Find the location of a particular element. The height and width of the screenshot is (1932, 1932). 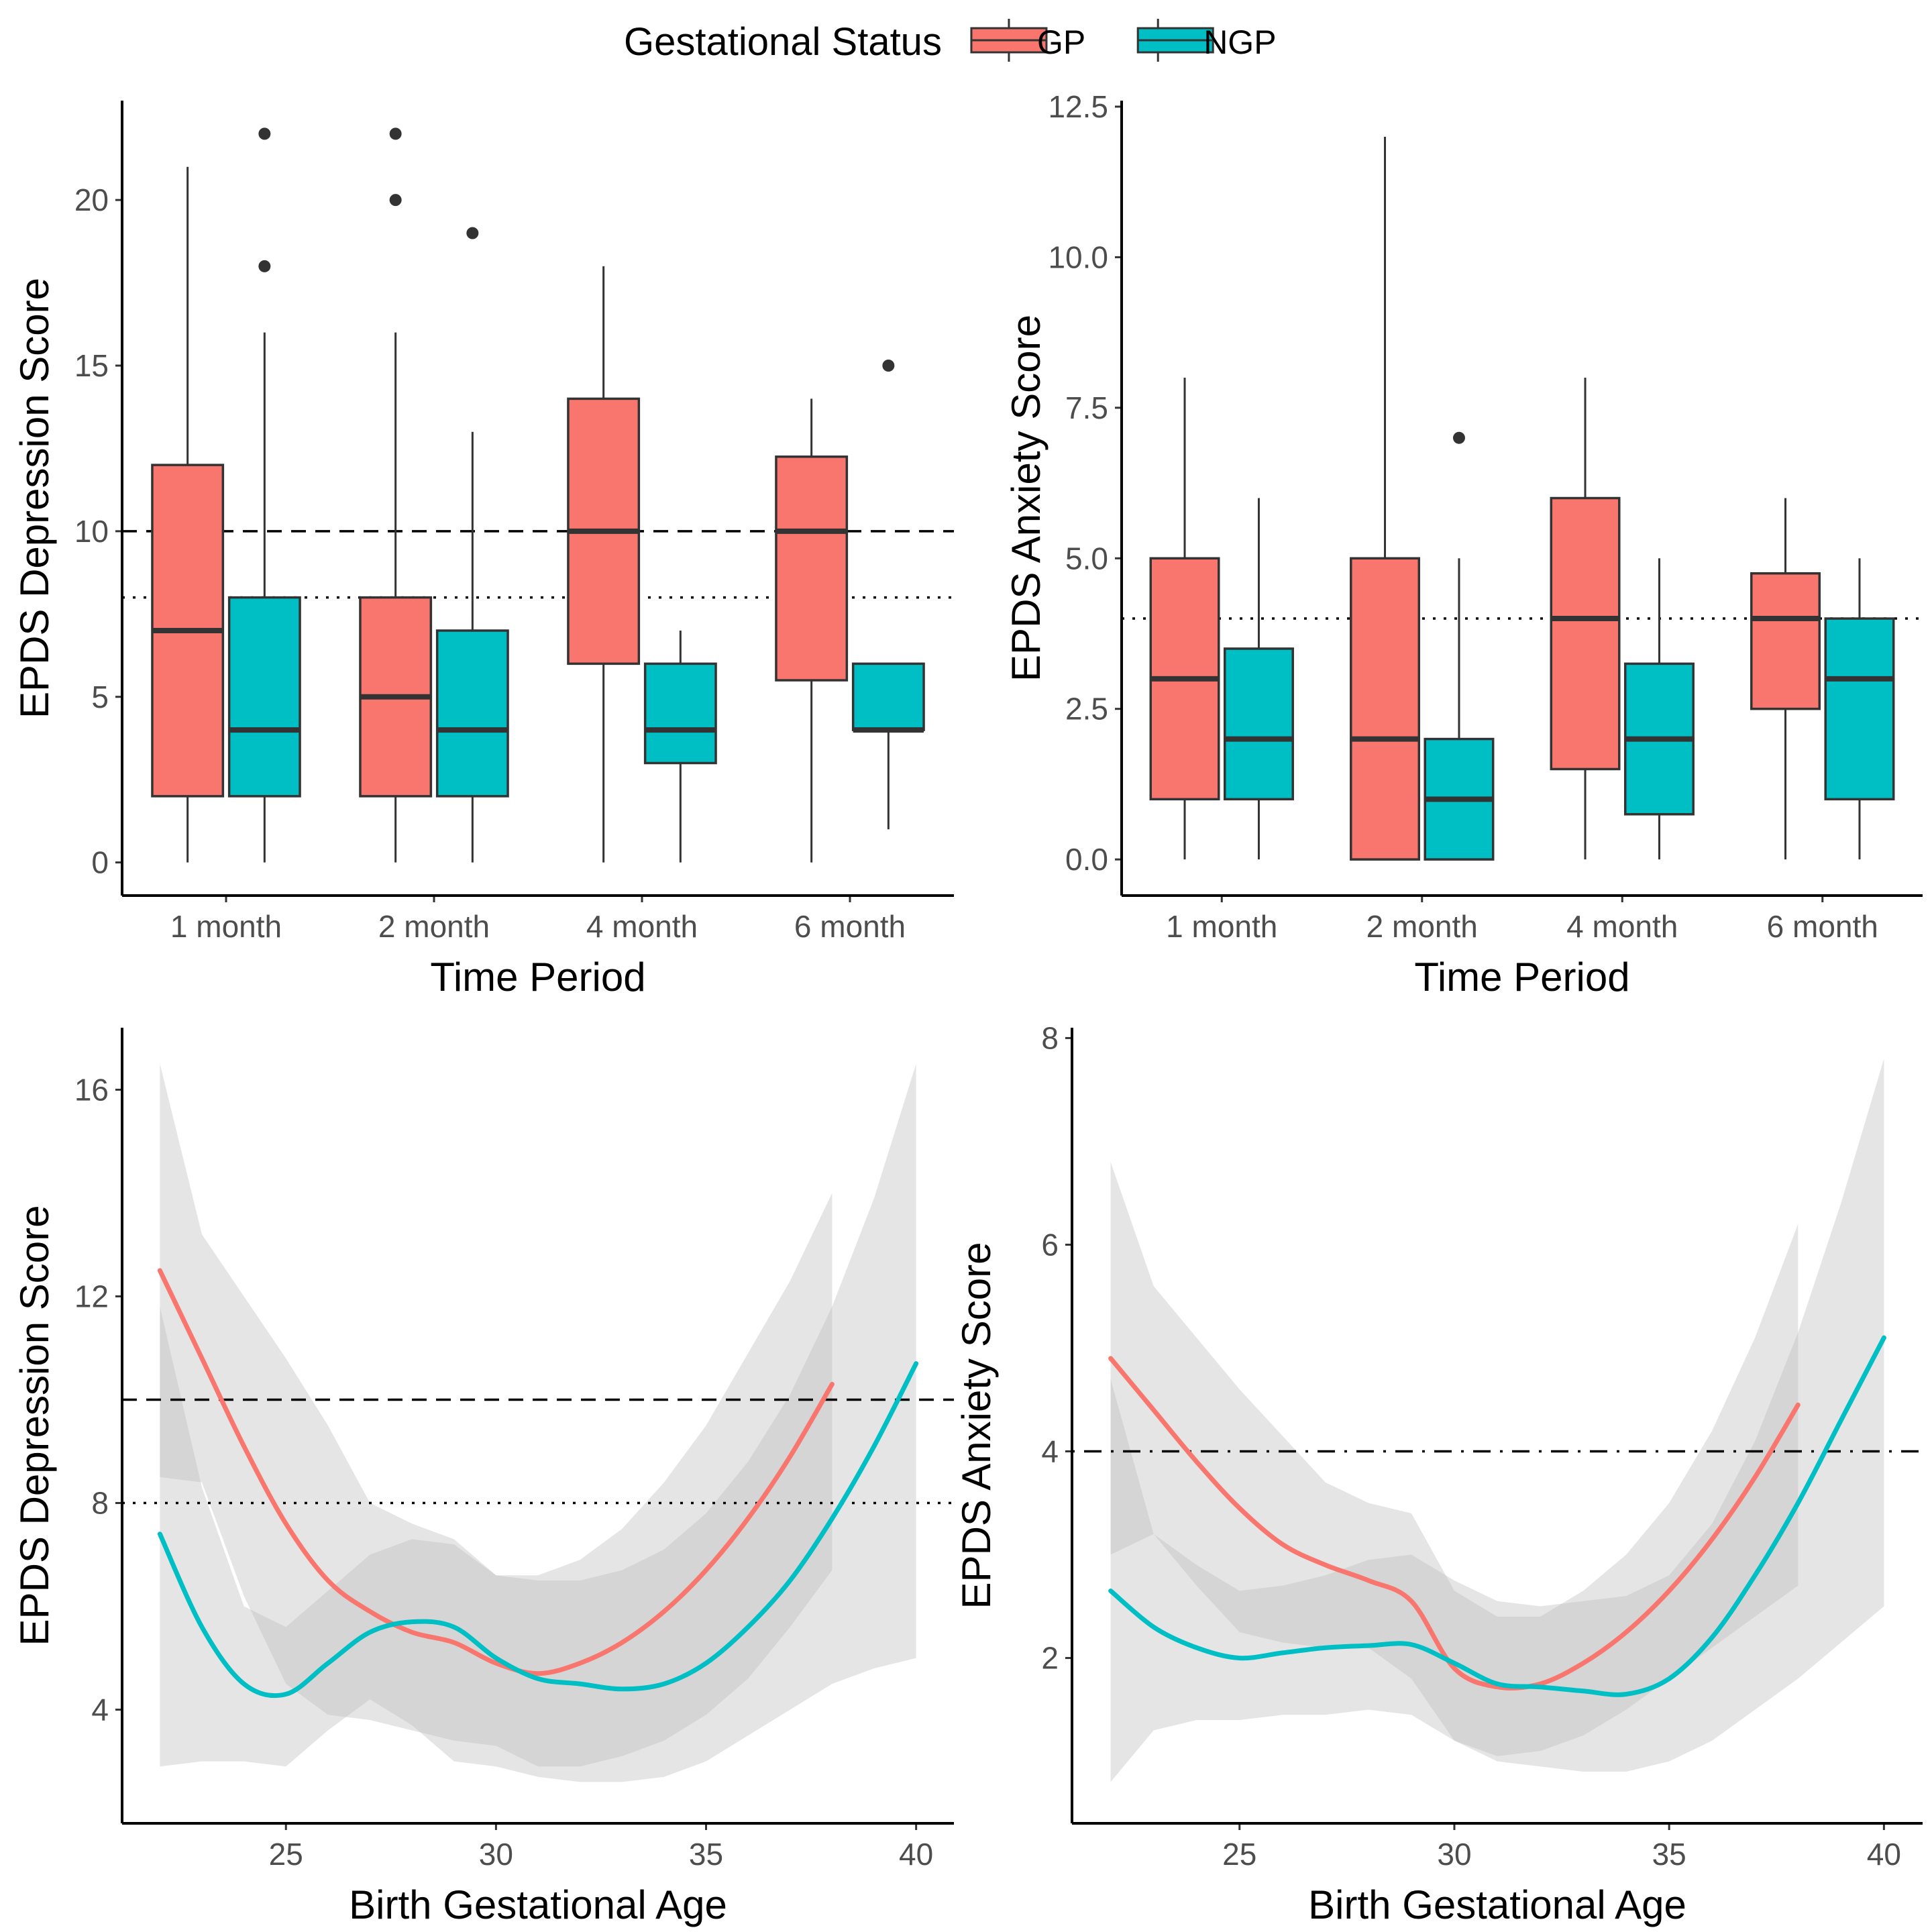

y-tick-label: 7.5 is located at coordinates (1086, 407).